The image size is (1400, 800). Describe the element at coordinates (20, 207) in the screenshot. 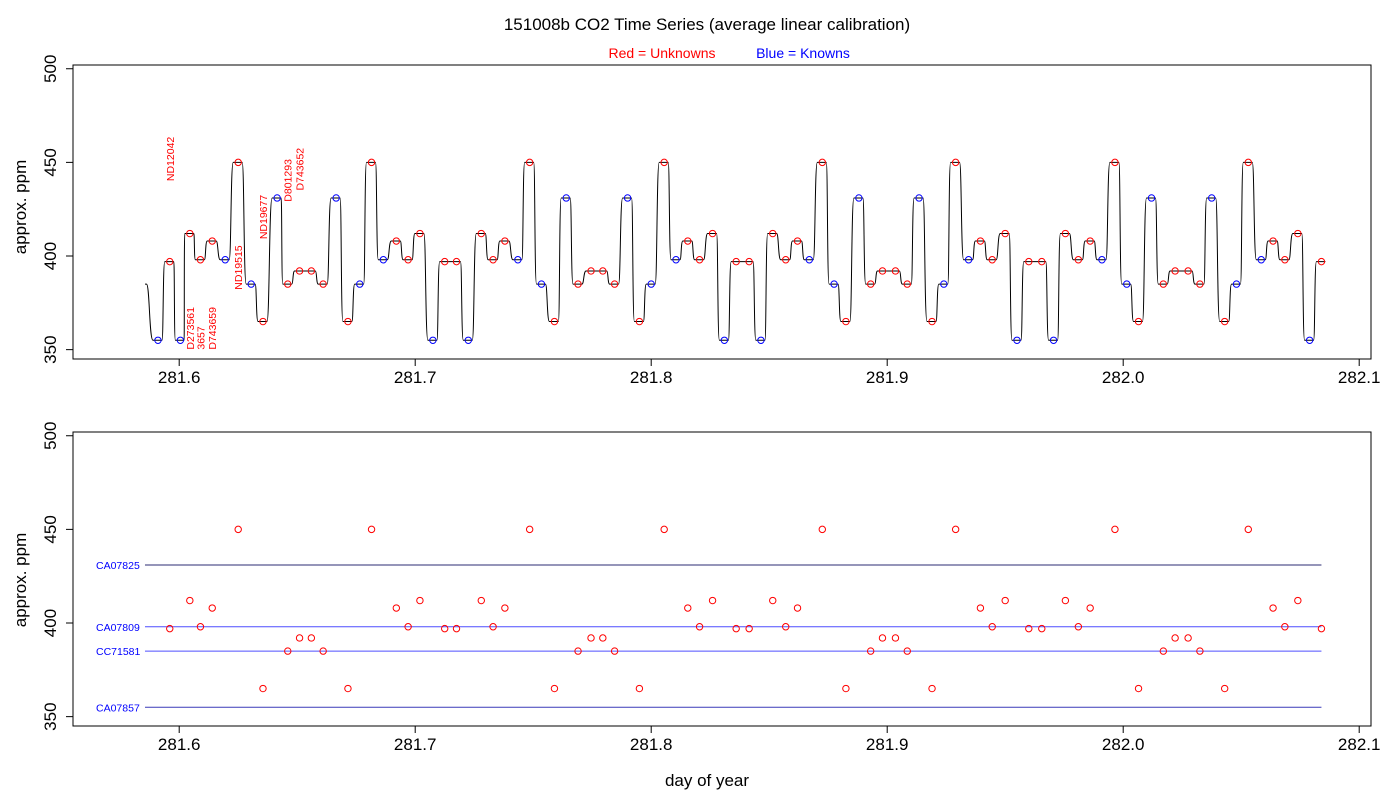

I see `top-y-axis-label: approx. ppm` at that location.